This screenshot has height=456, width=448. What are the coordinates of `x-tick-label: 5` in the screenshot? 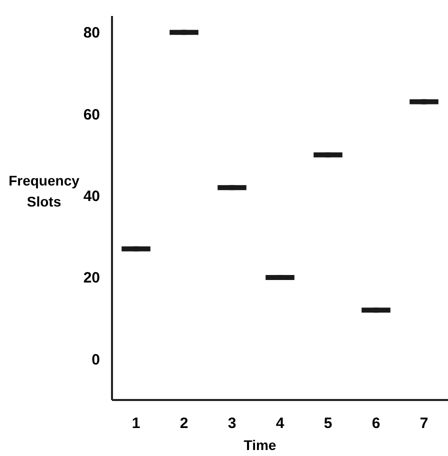 It's located at (328, 423).